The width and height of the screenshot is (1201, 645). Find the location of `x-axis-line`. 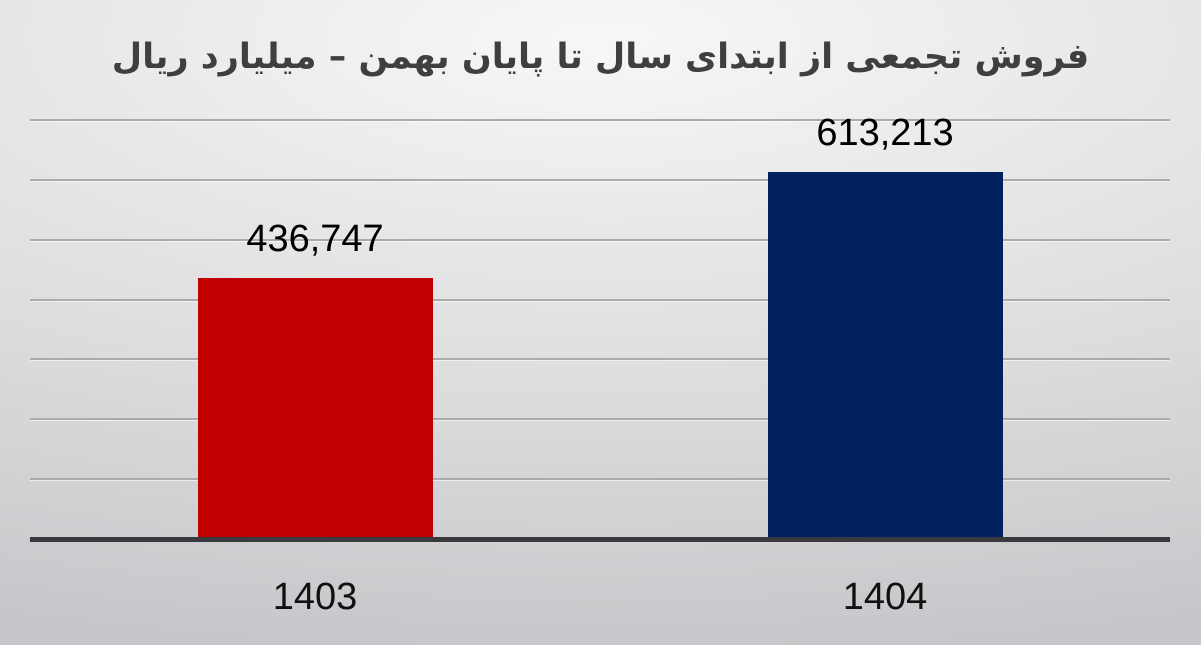

x-axis-line is located at coordinates (600, 539).